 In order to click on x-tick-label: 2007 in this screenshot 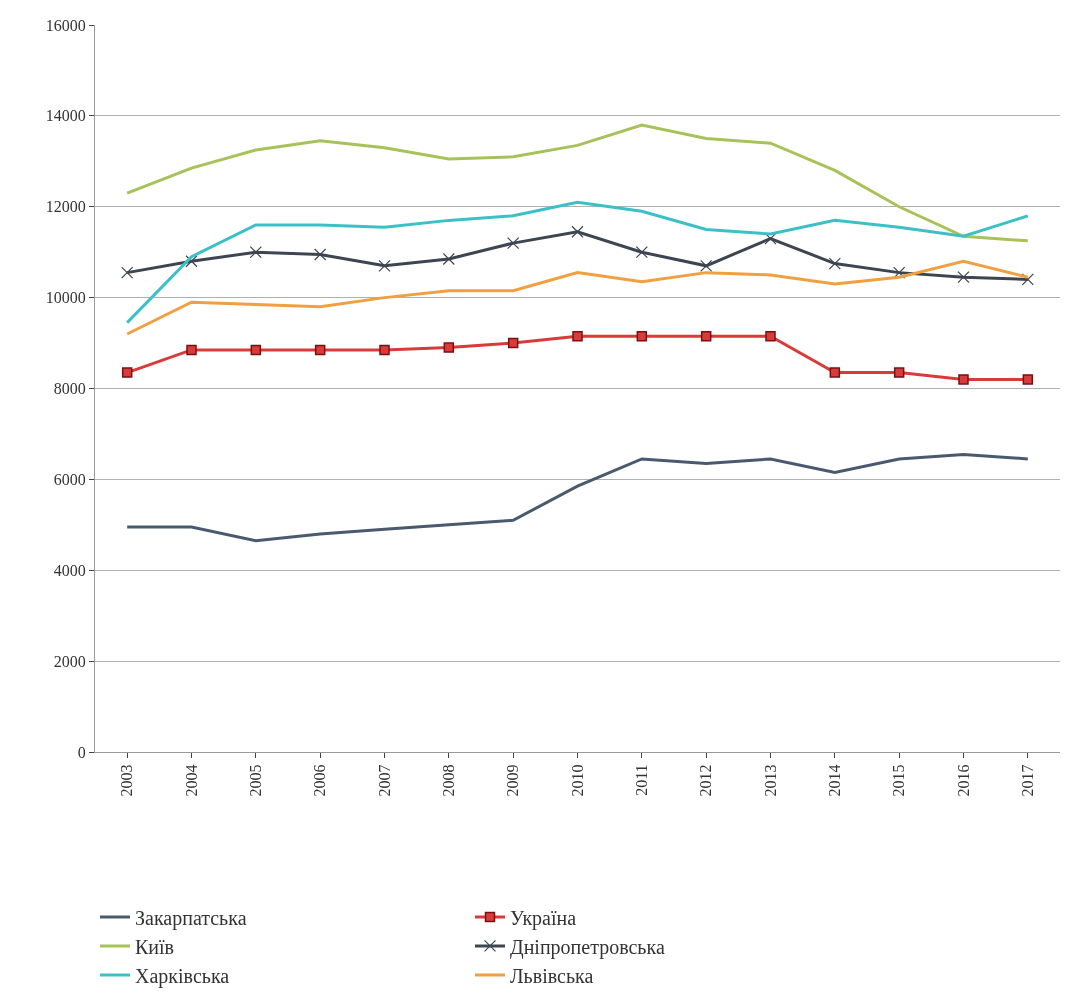, I will do `click(384, 780)`.